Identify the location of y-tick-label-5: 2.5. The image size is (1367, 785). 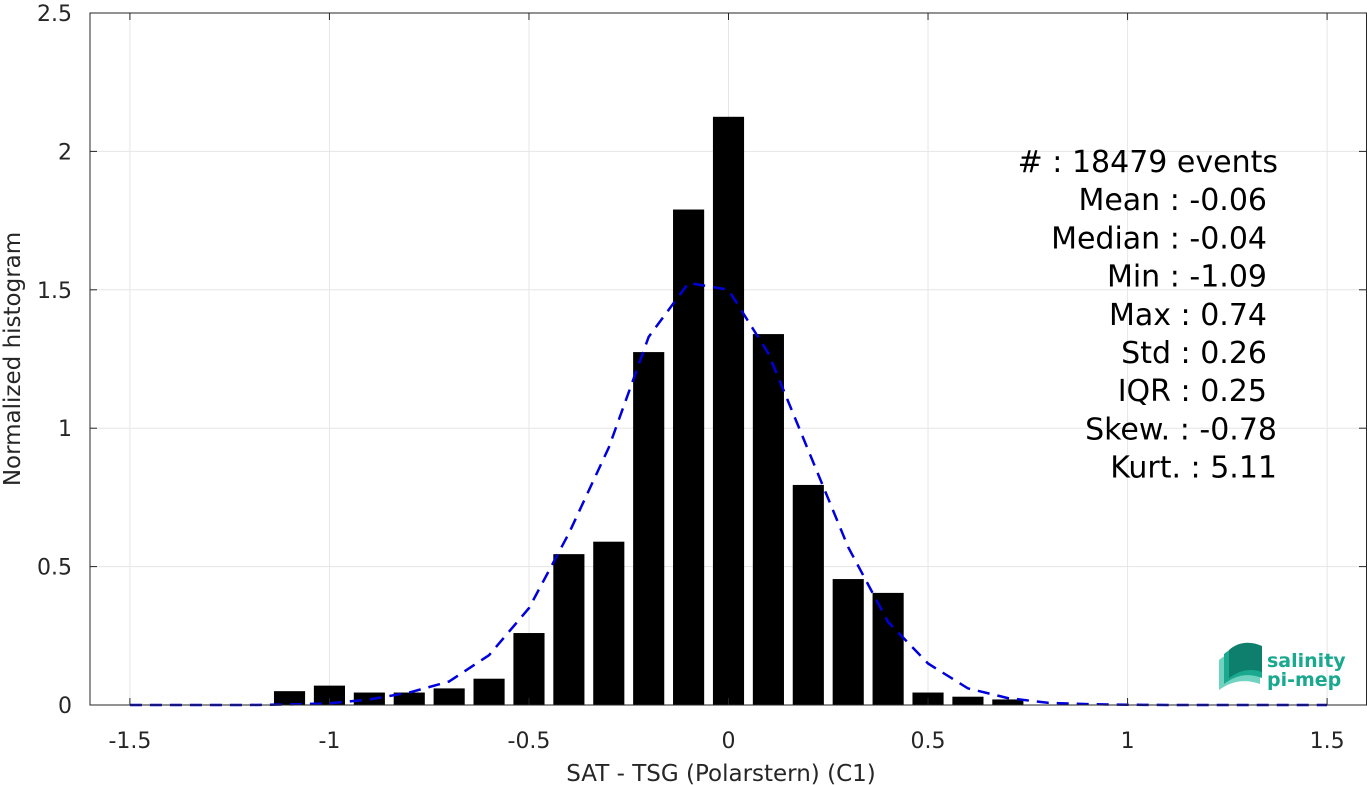
(54, 14).